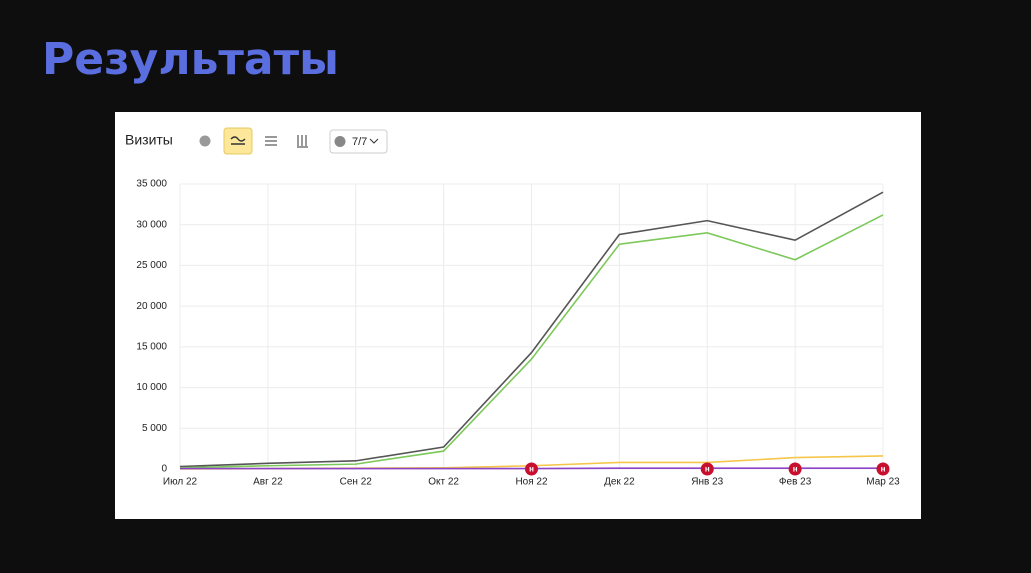 Image resolution: width=1031 pixels, height=573 pixels. Describe the element at coordinates (531, 482) in the screenshot. I see `x-tick-label: Ноя 22` at that location.